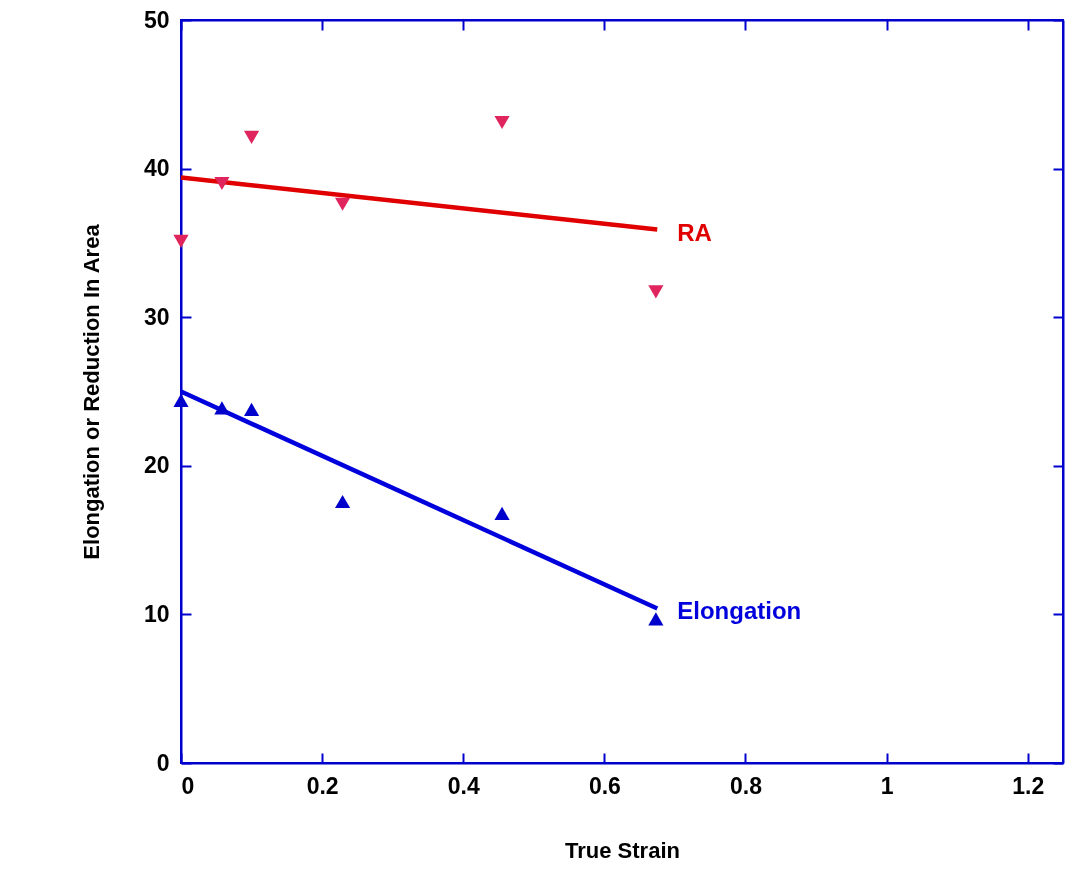 The height and width of the screenshot is (890, 1065). What do you see at coordinates (91, 391) in the screenshot?
I see `y-axis-title: Elongation or Reduction In Area` at bounding box center [91, 391].